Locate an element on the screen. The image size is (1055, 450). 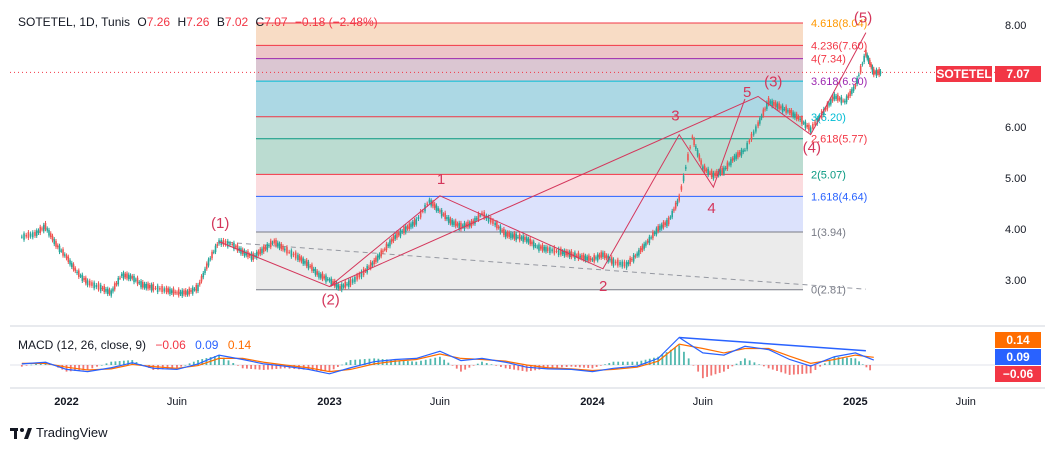
macd-hist-value: −0.06 is located at coordinates (170, 345).